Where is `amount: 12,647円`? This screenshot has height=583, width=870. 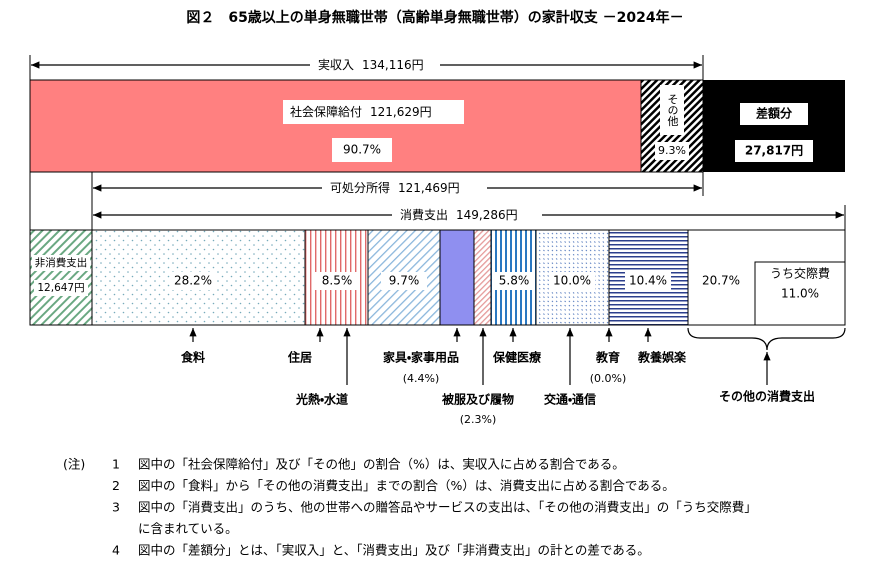 amount: 12,647円 is located at coordinates (60, 288).